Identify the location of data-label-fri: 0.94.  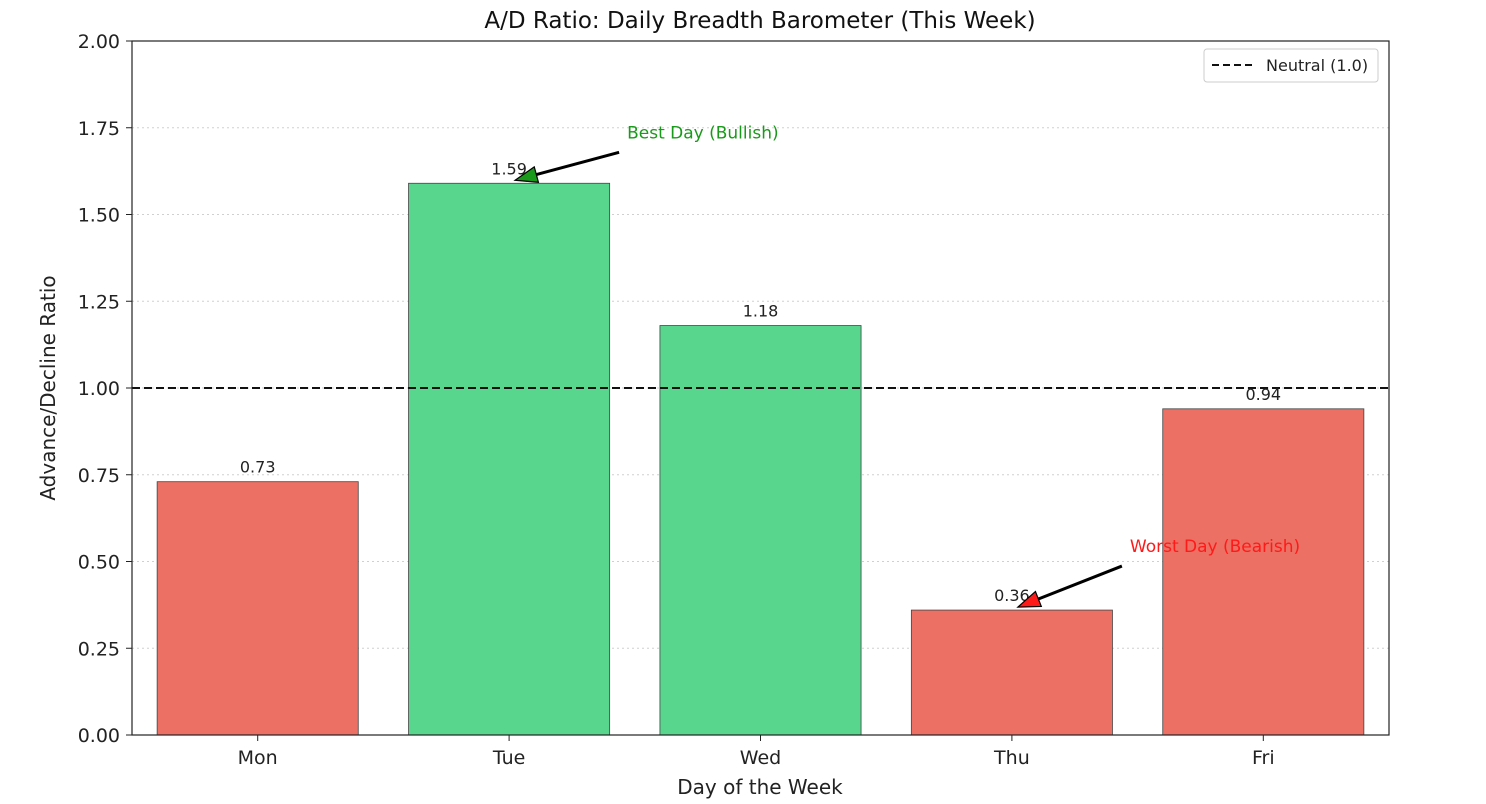
(1263, 394).